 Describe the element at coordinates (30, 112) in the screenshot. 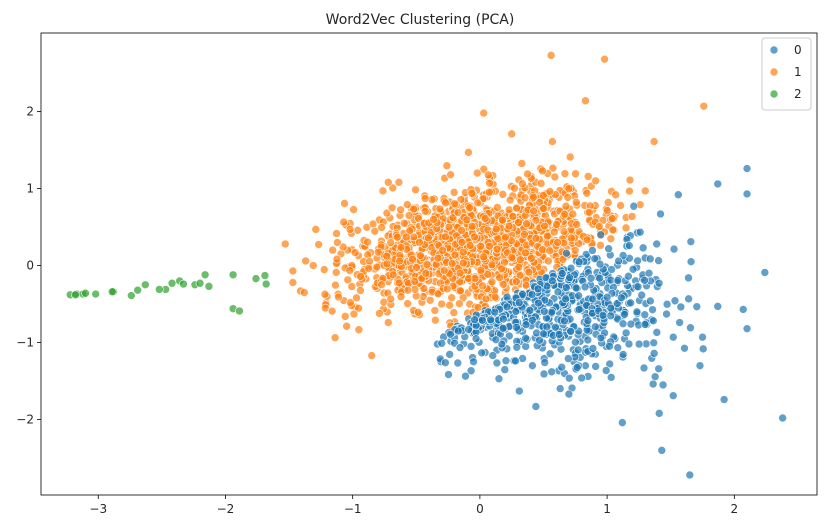

I see `y-tick-label: 2` at that location.